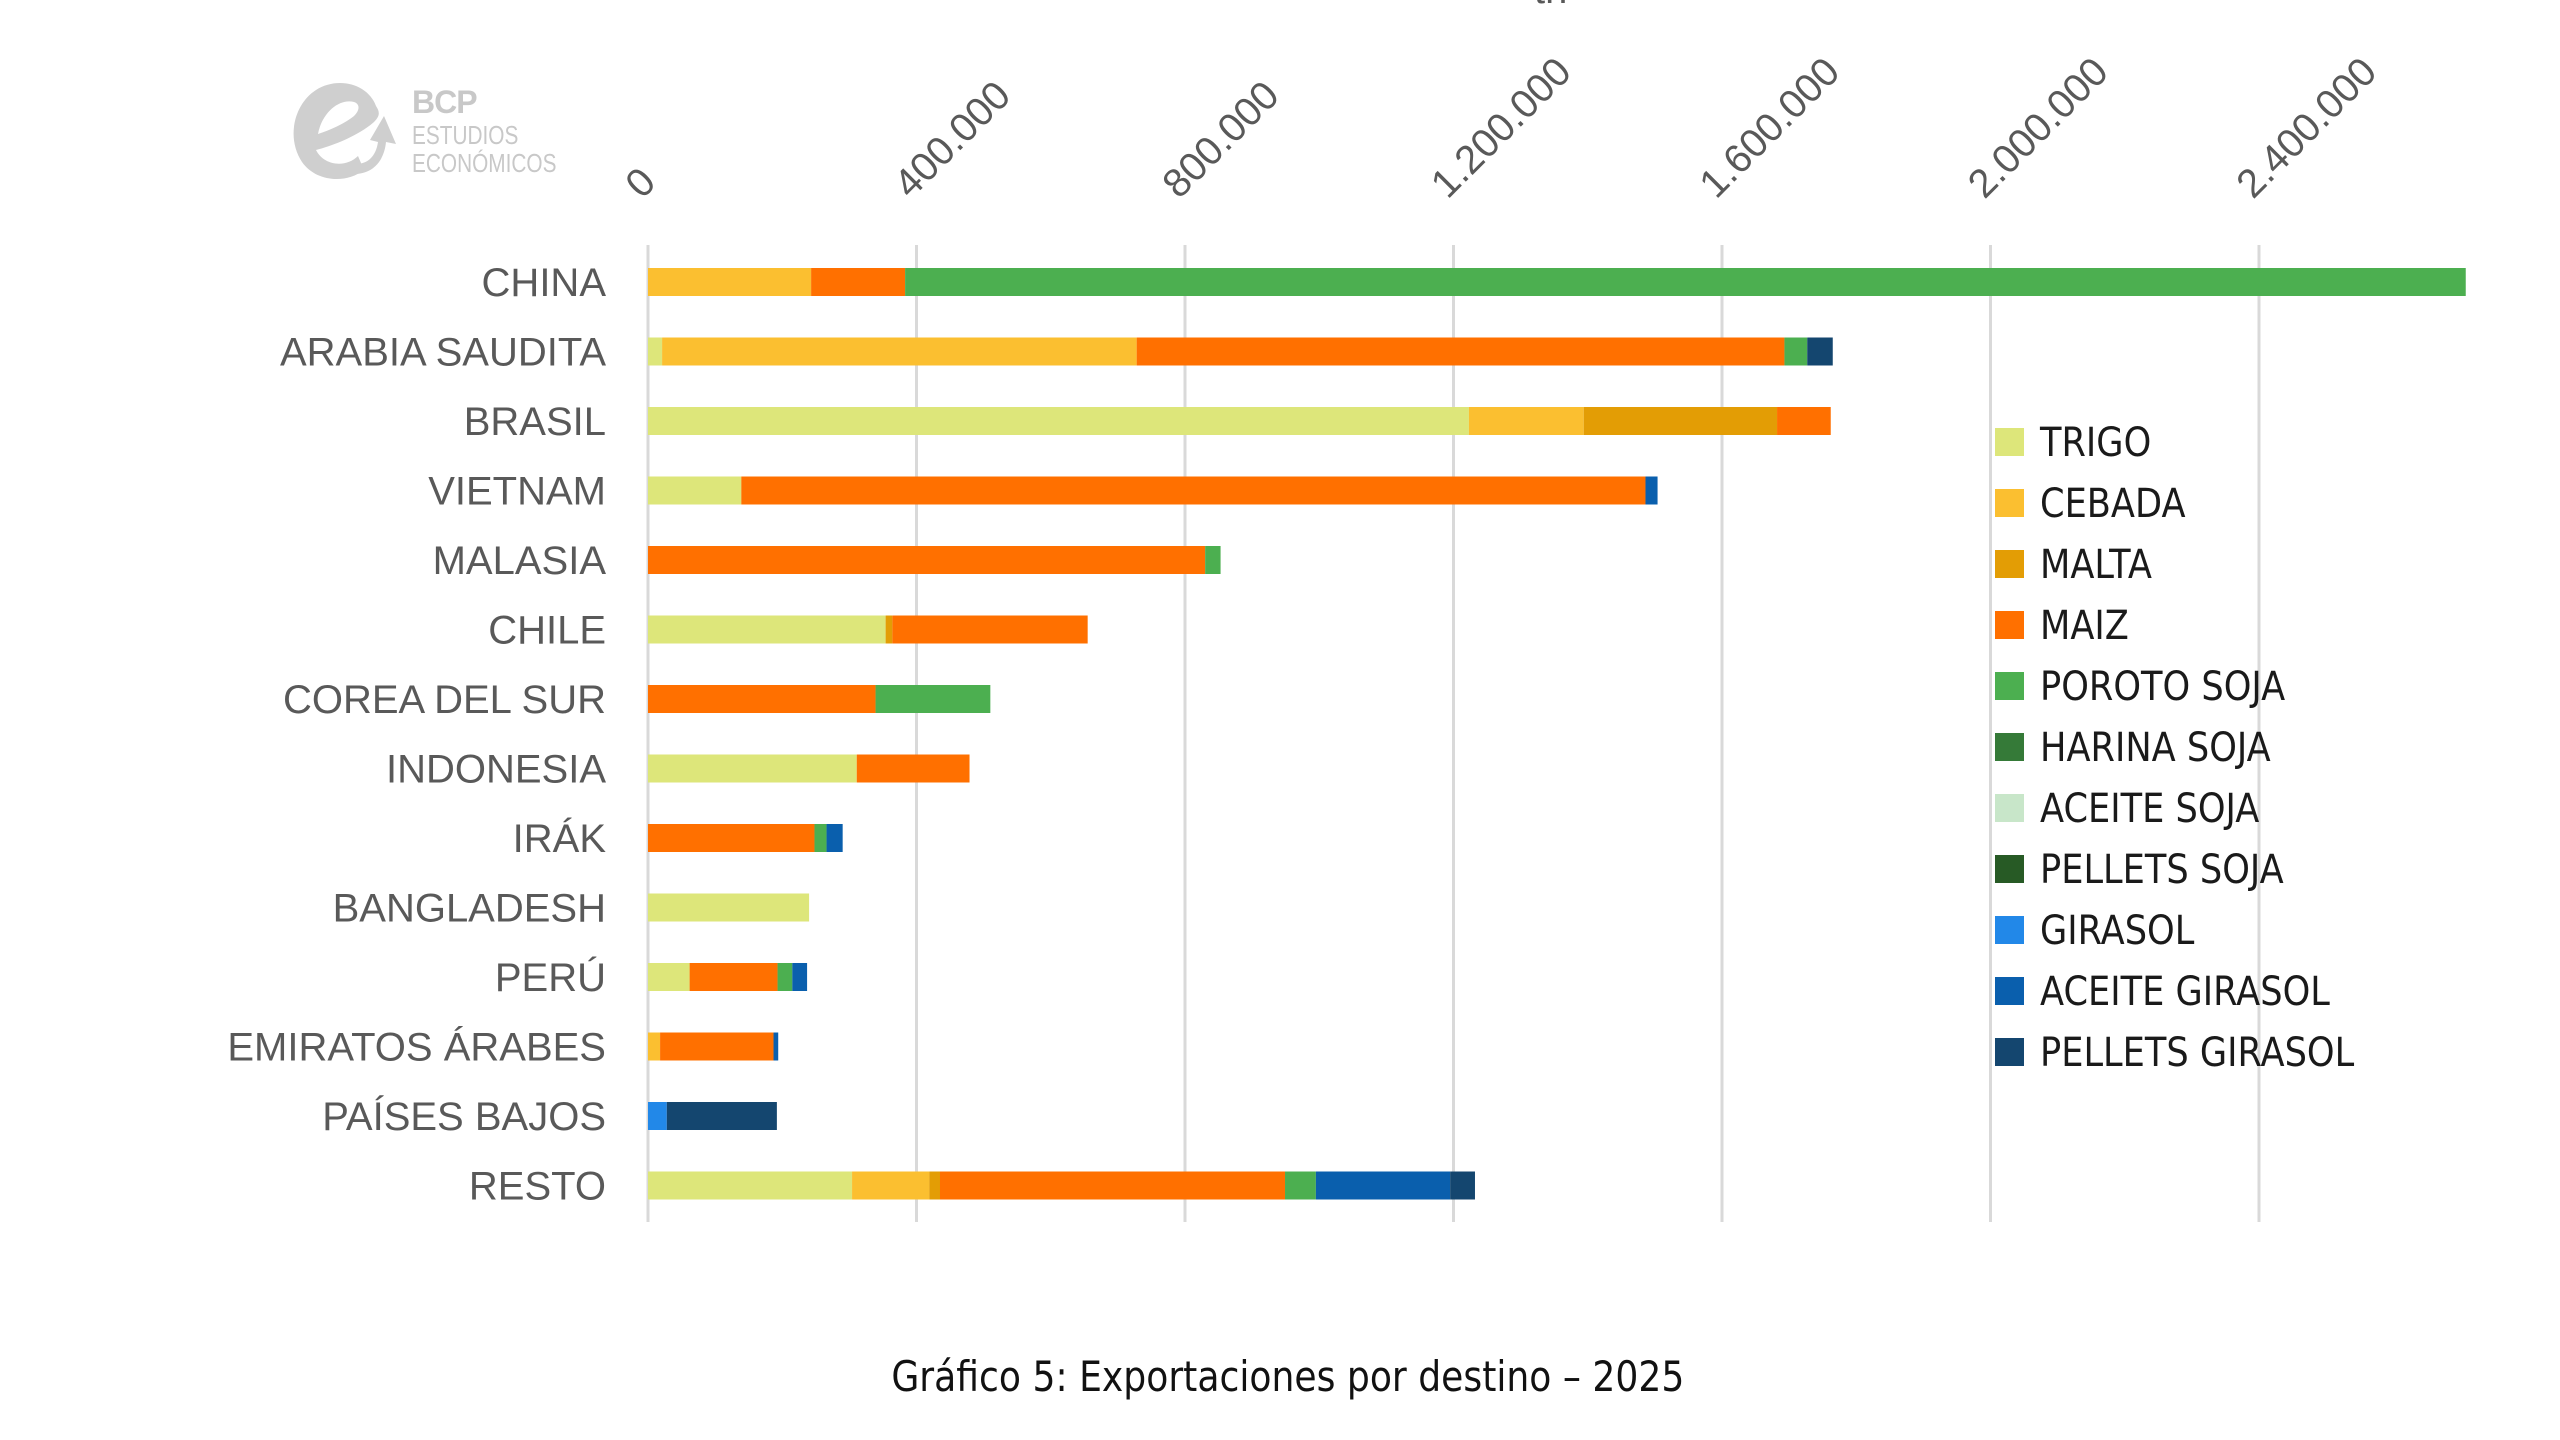  Describe the element at coordinates (2162, 686) in the screenshot. I see `legend-label: POROTO SOJA` at that location.